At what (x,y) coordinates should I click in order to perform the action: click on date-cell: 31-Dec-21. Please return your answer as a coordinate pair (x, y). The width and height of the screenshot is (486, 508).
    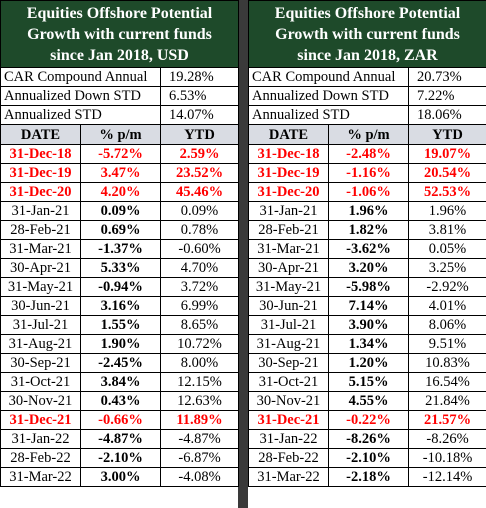
    Looking at the image, I should click on (40, 420).